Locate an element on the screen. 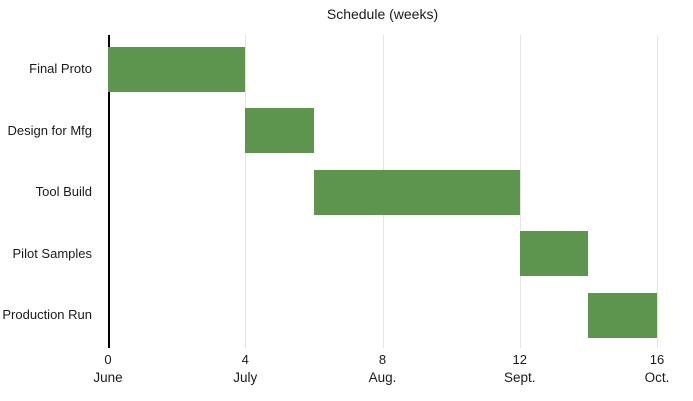 This screenshot has height=401, width=693. category-label-design-for-mfg: Design for Mfg is located at coordinates (49, 130).